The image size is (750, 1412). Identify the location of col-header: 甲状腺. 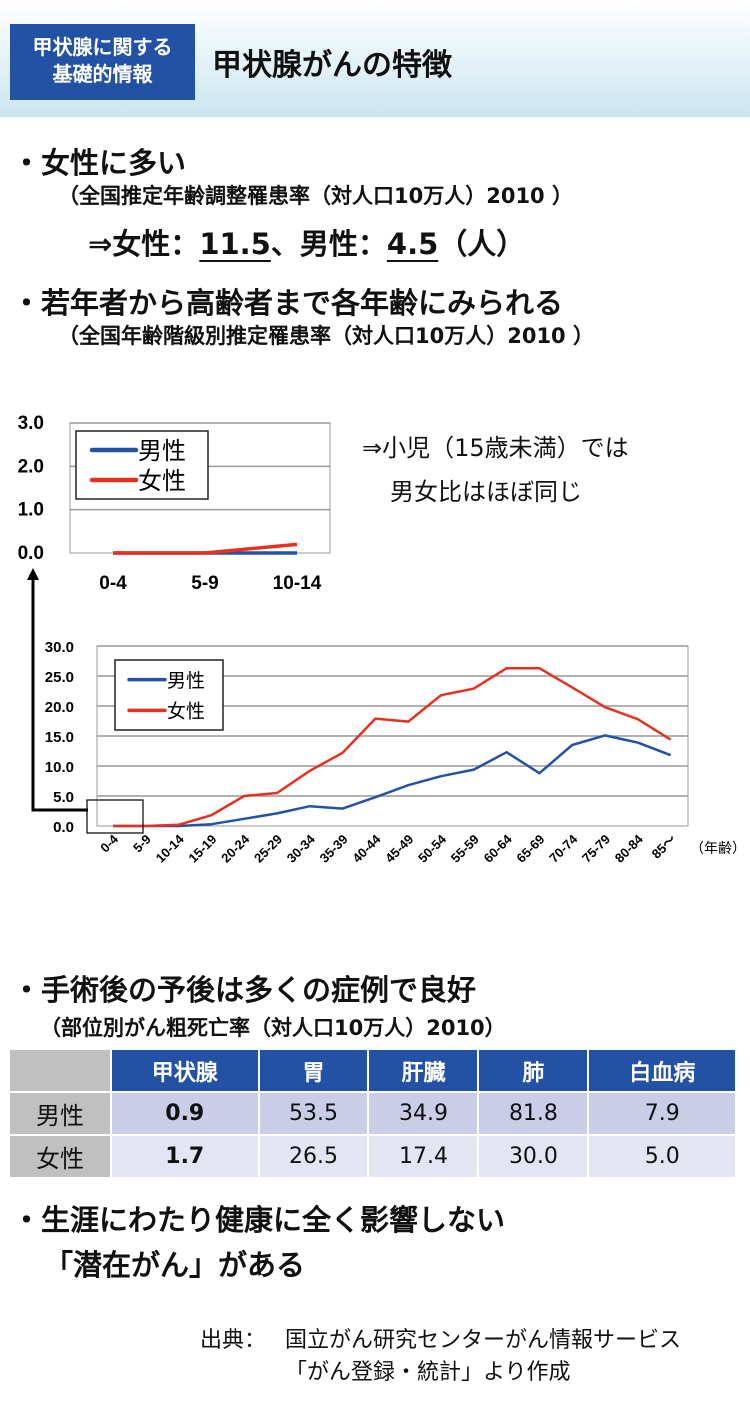
(185, 1070).